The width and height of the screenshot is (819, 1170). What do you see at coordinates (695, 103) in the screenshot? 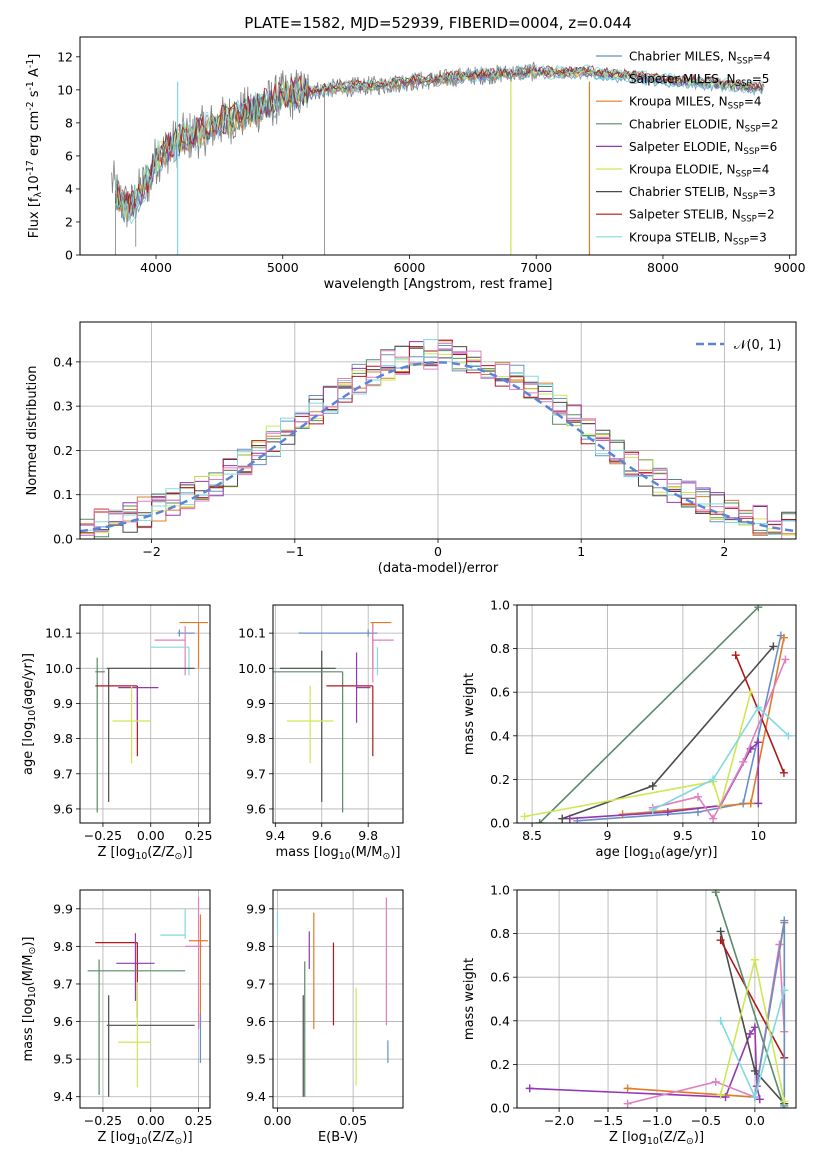
I see `legend-label: Kroupa MILES, NSSP​=4` at bounding box center [695, 103].